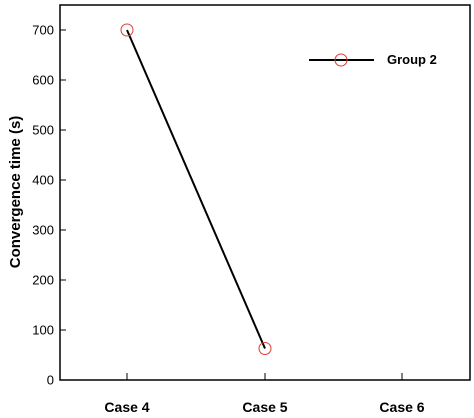 The width and height of the screenshot is (474, 418). Describe the element at coordinates (43, 330) in the screenshot. I see `y-tick-label: 100` at that location.